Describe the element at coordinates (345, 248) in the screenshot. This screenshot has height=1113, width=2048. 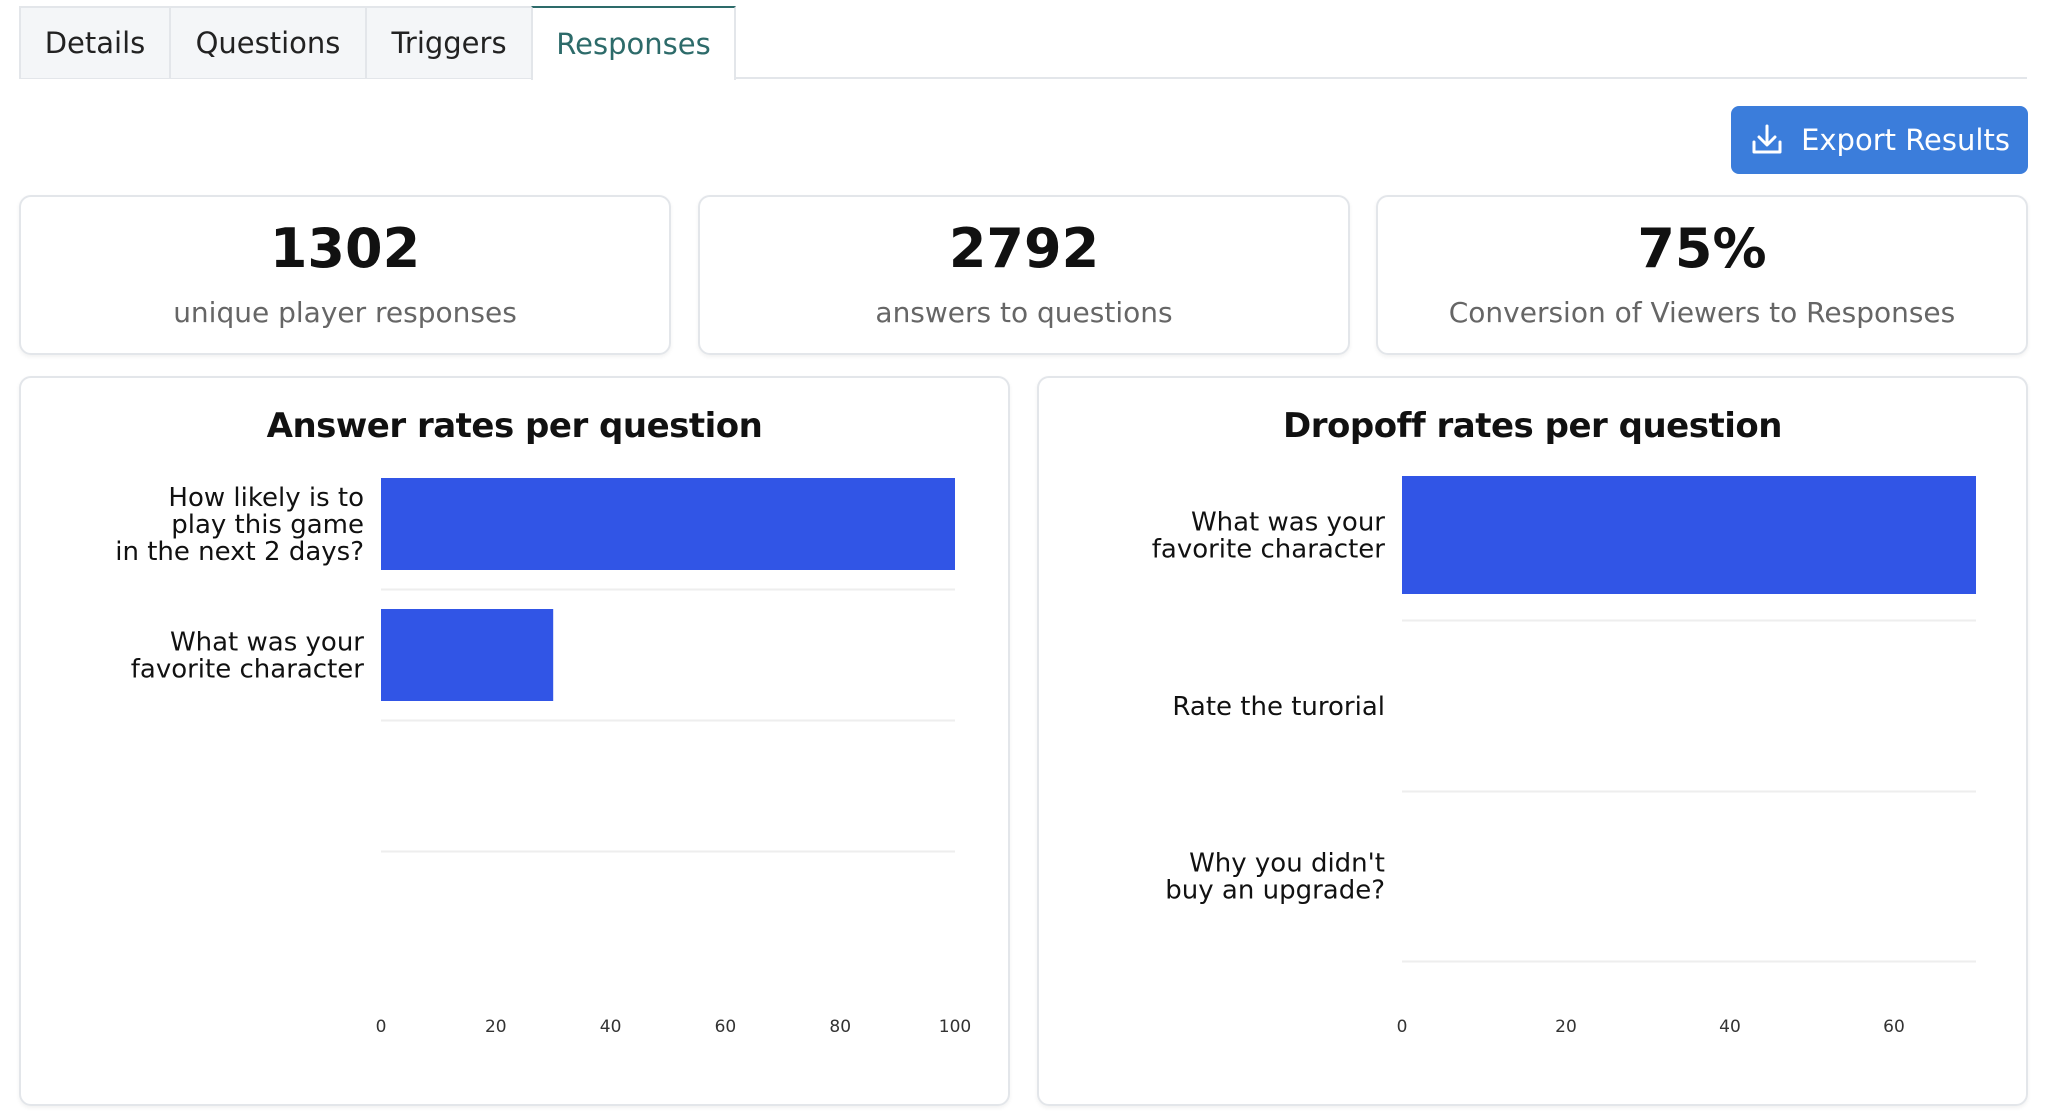
I see `stat-value: 1302` at that location.